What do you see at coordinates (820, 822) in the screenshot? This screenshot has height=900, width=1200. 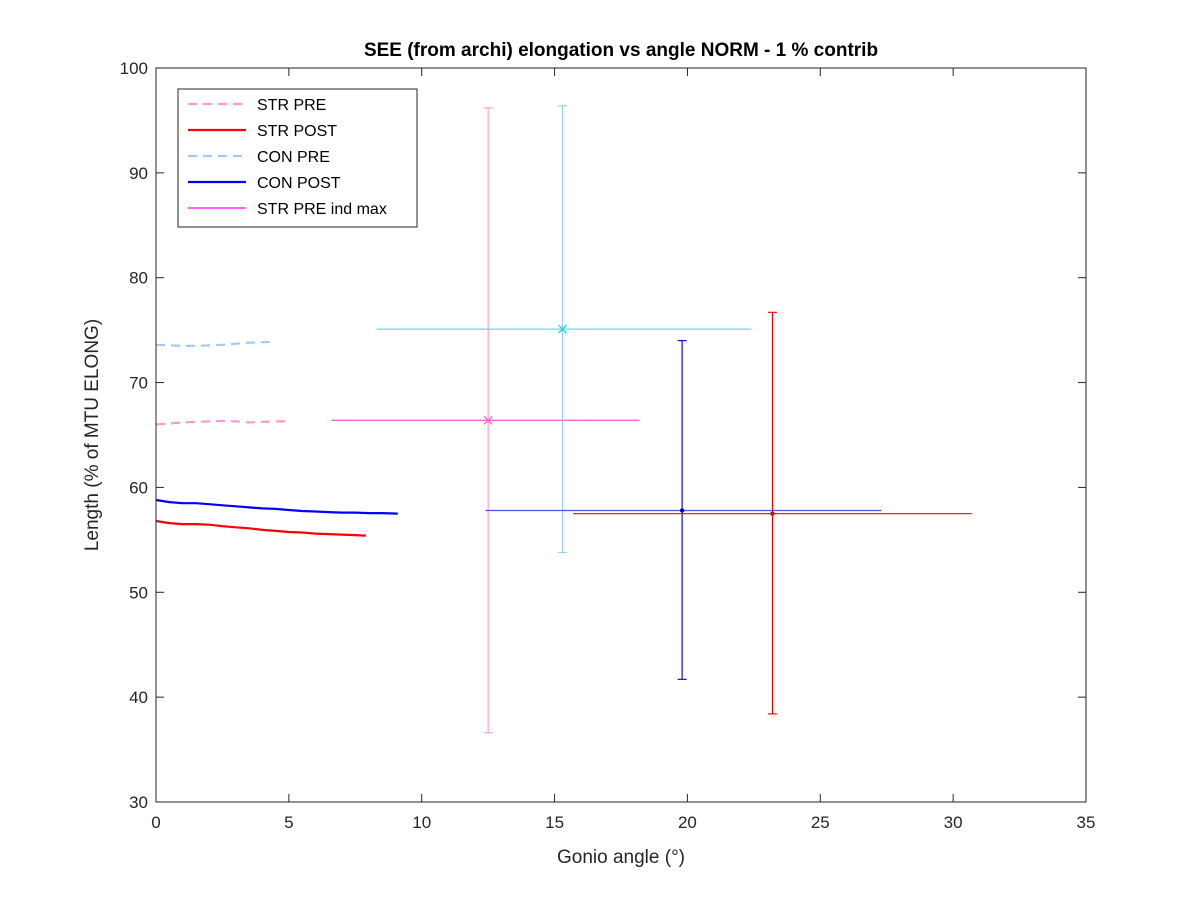 I see `x-tick-label: 25` at bounding box center [820, 822].